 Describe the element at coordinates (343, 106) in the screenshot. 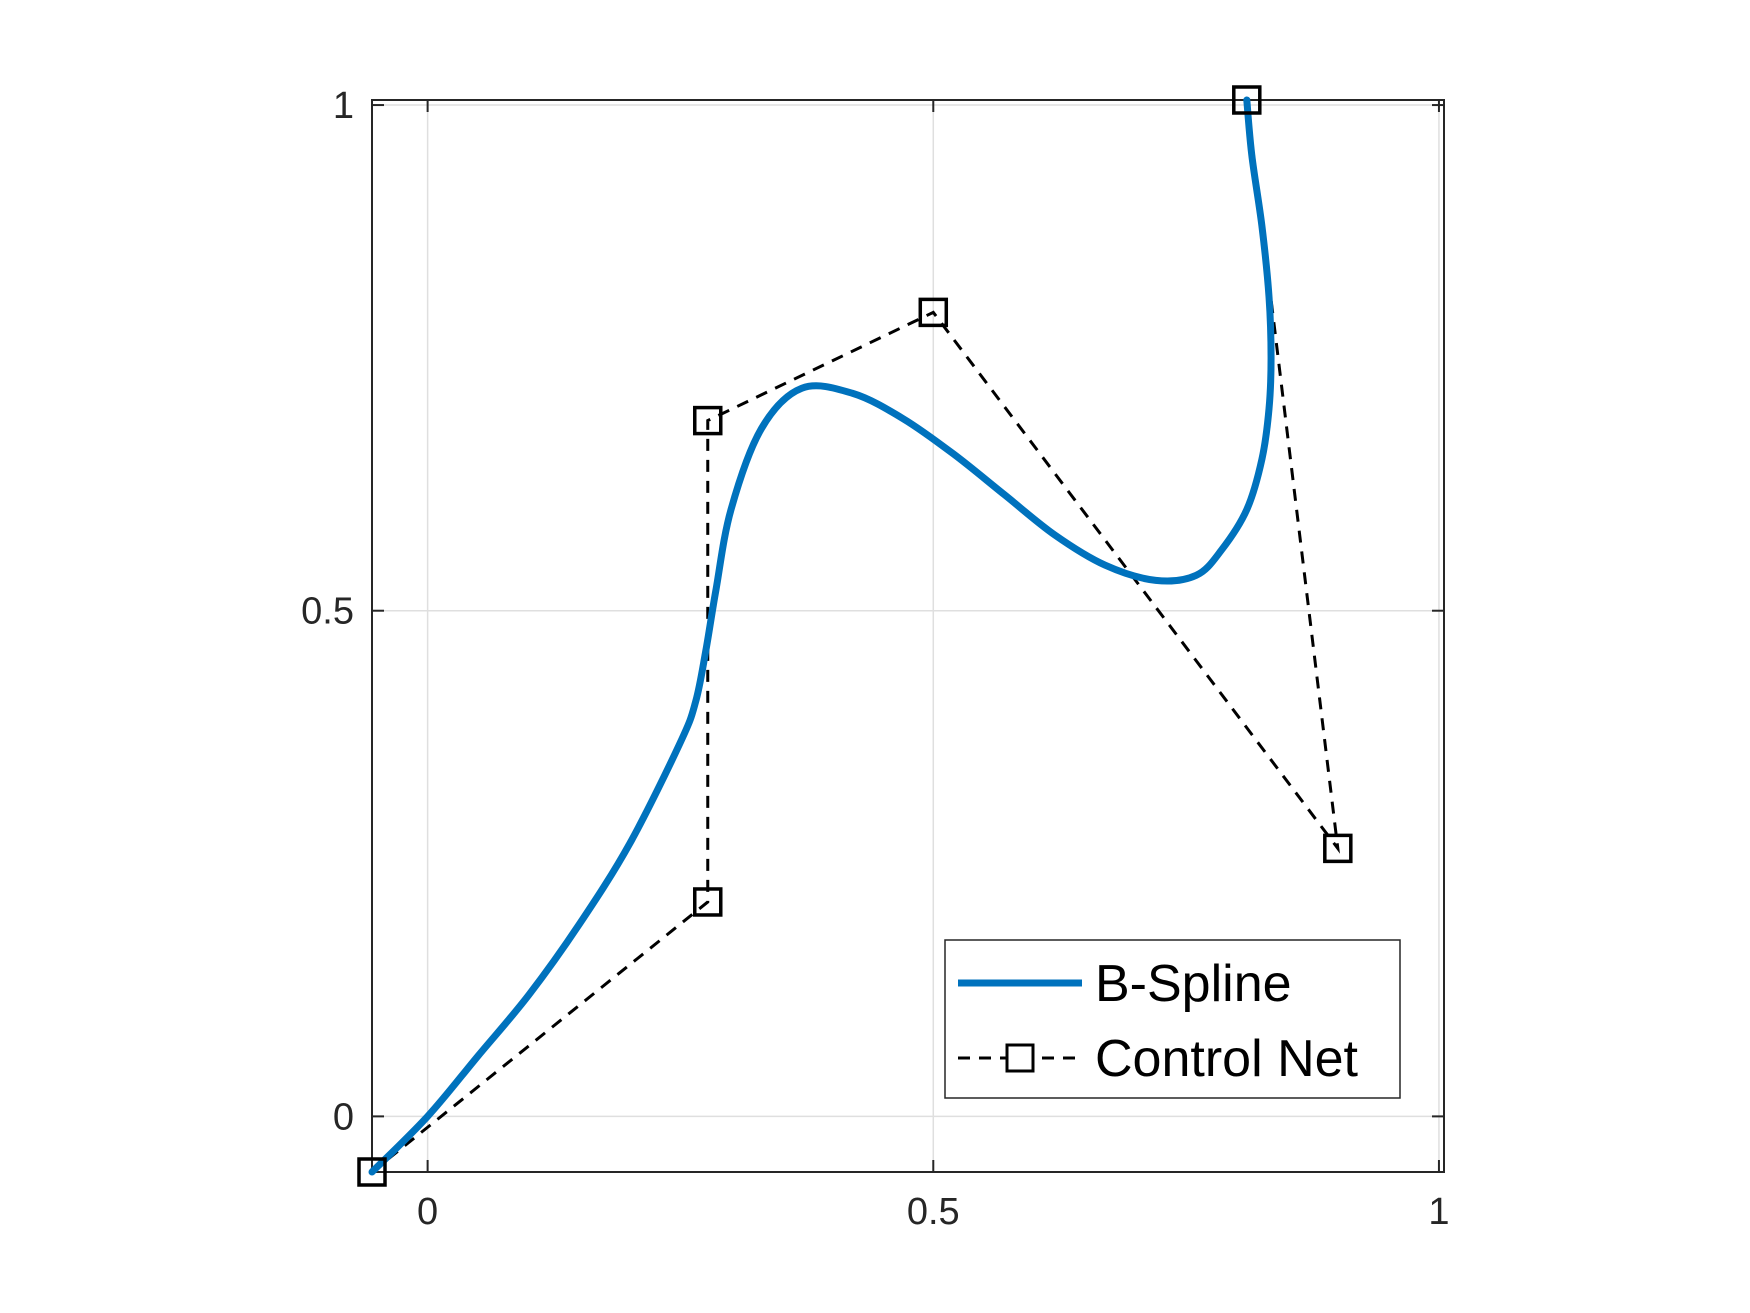

I see `y-tick-label-2: 1` at that location.